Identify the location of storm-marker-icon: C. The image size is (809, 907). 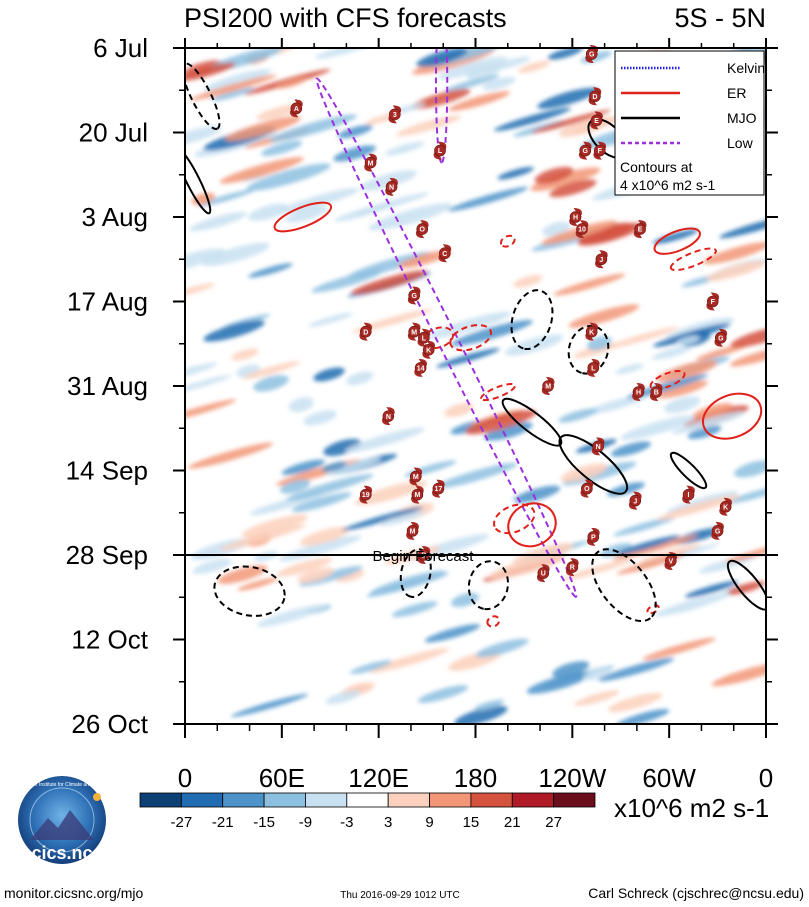
(445, 253).